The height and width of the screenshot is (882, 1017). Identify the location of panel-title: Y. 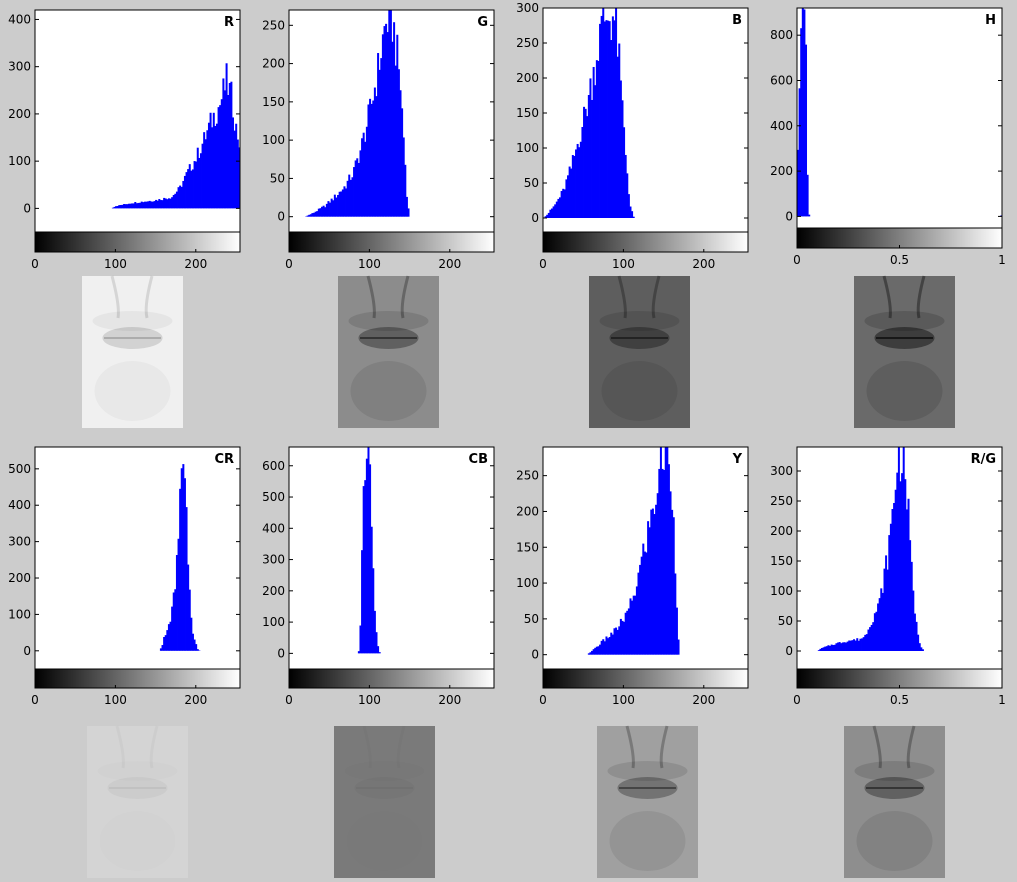
(737, 459).